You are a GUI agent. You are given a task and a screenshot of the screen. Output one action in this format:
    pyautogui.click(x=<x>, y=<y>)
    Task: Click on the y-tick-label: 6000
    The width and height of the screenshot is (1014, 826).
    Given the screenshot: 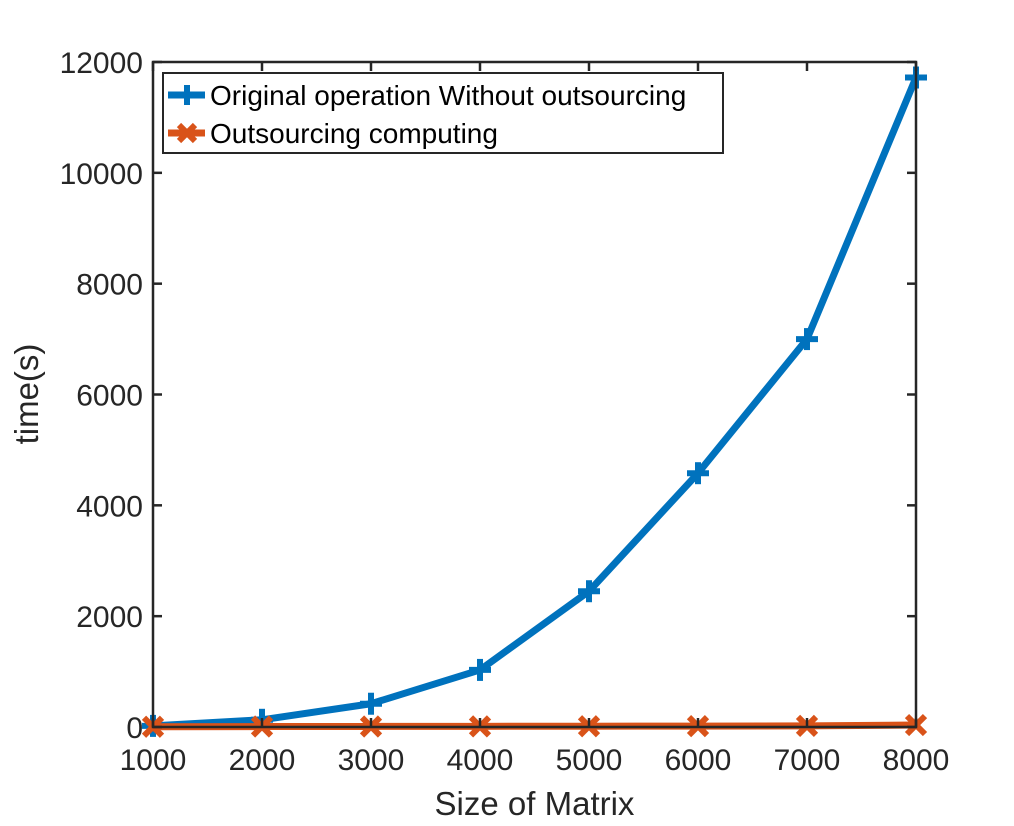 What is the action you would take?
    pyautogui.click(x=109, y=396)
    